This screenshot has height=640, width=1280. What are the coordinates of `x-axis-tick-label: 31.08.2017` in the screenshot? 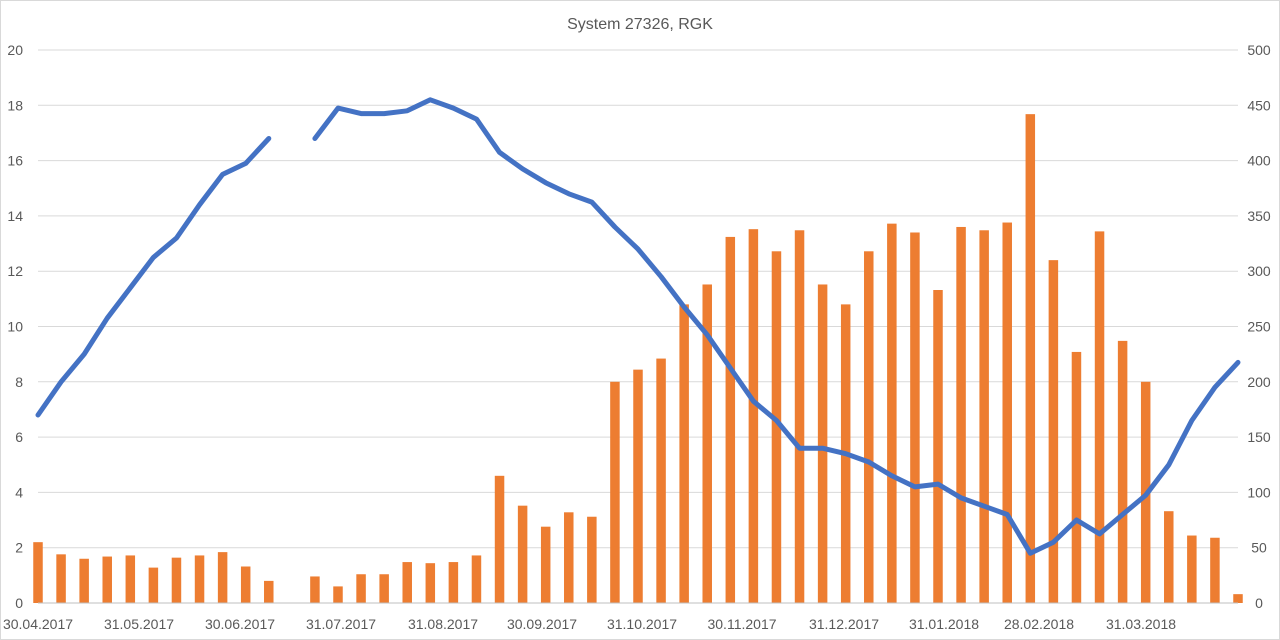 It's located at (443, 624).